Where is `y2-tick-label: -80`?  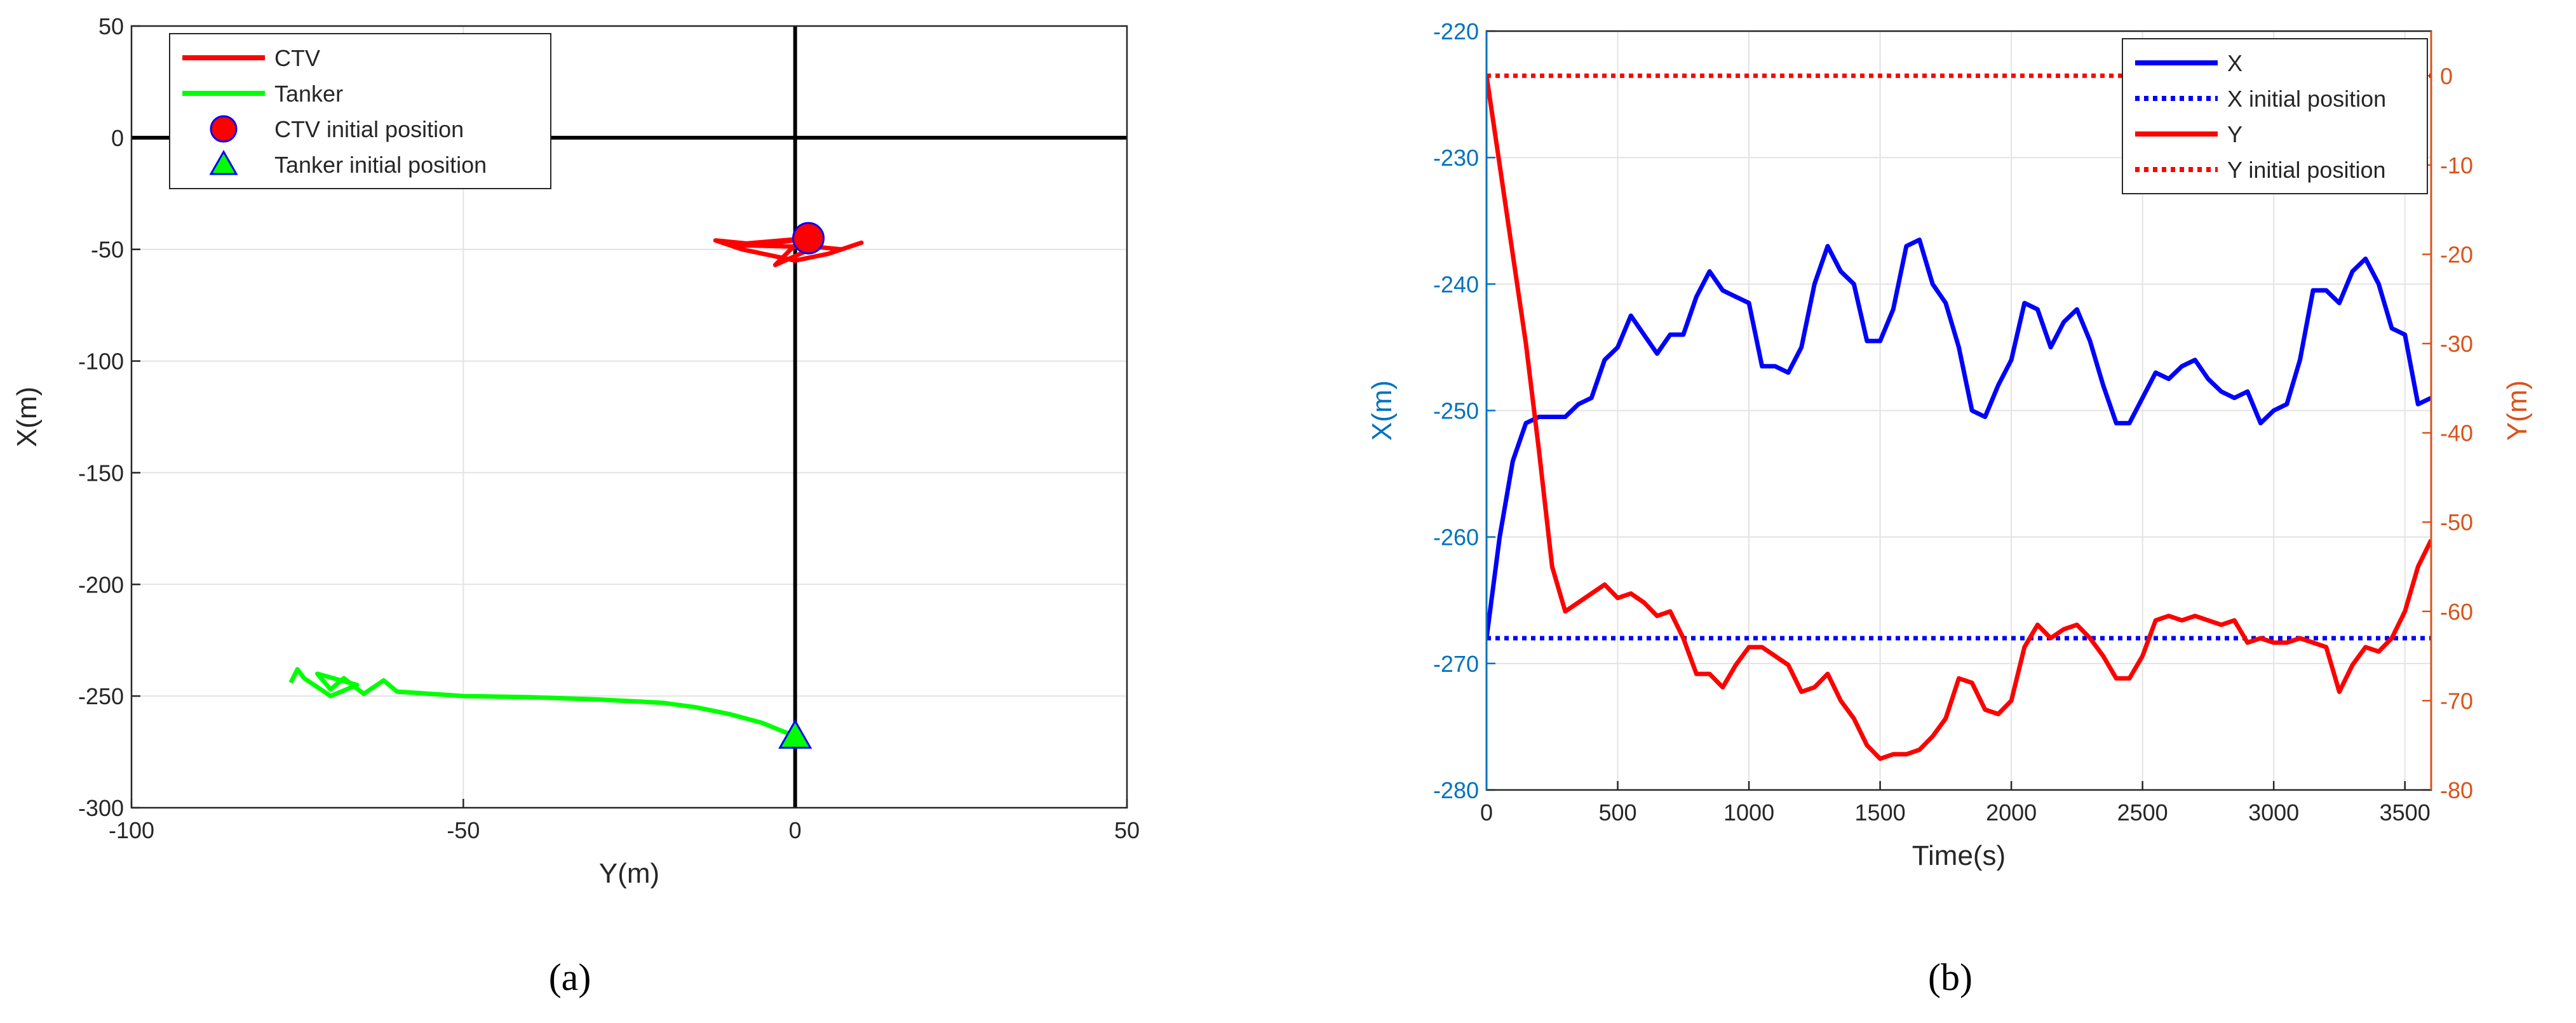
y2-tick-label: -80 is located at coordinates (2456, 790).